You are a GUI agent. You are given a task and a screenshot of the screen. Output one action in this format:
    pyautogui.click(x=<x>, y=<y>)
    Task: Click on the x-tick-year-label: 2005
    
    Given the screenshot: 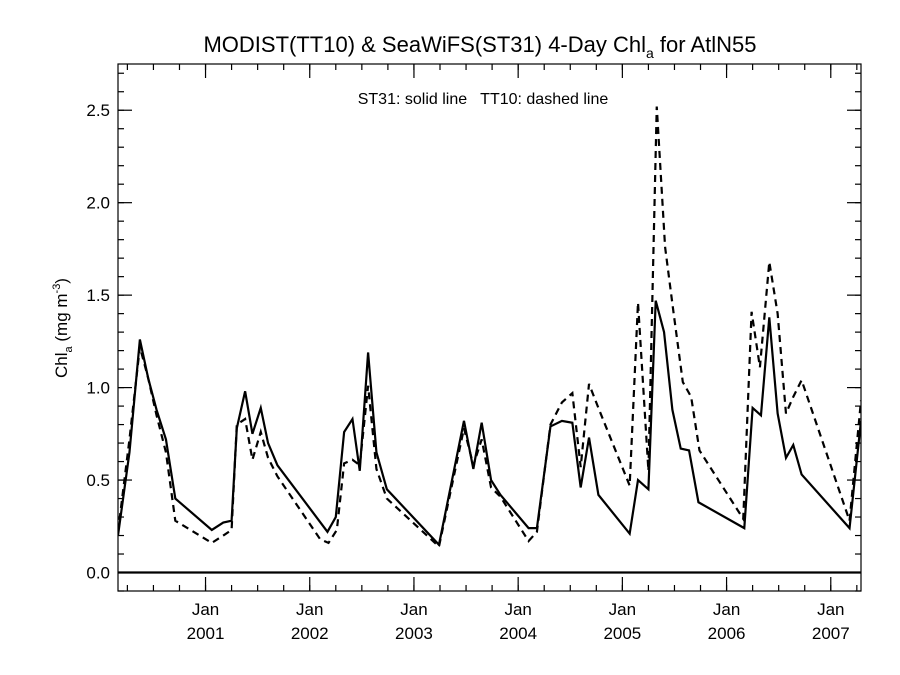 What is the action you would take?
    pyautogui.click(x=622, y=633)
    